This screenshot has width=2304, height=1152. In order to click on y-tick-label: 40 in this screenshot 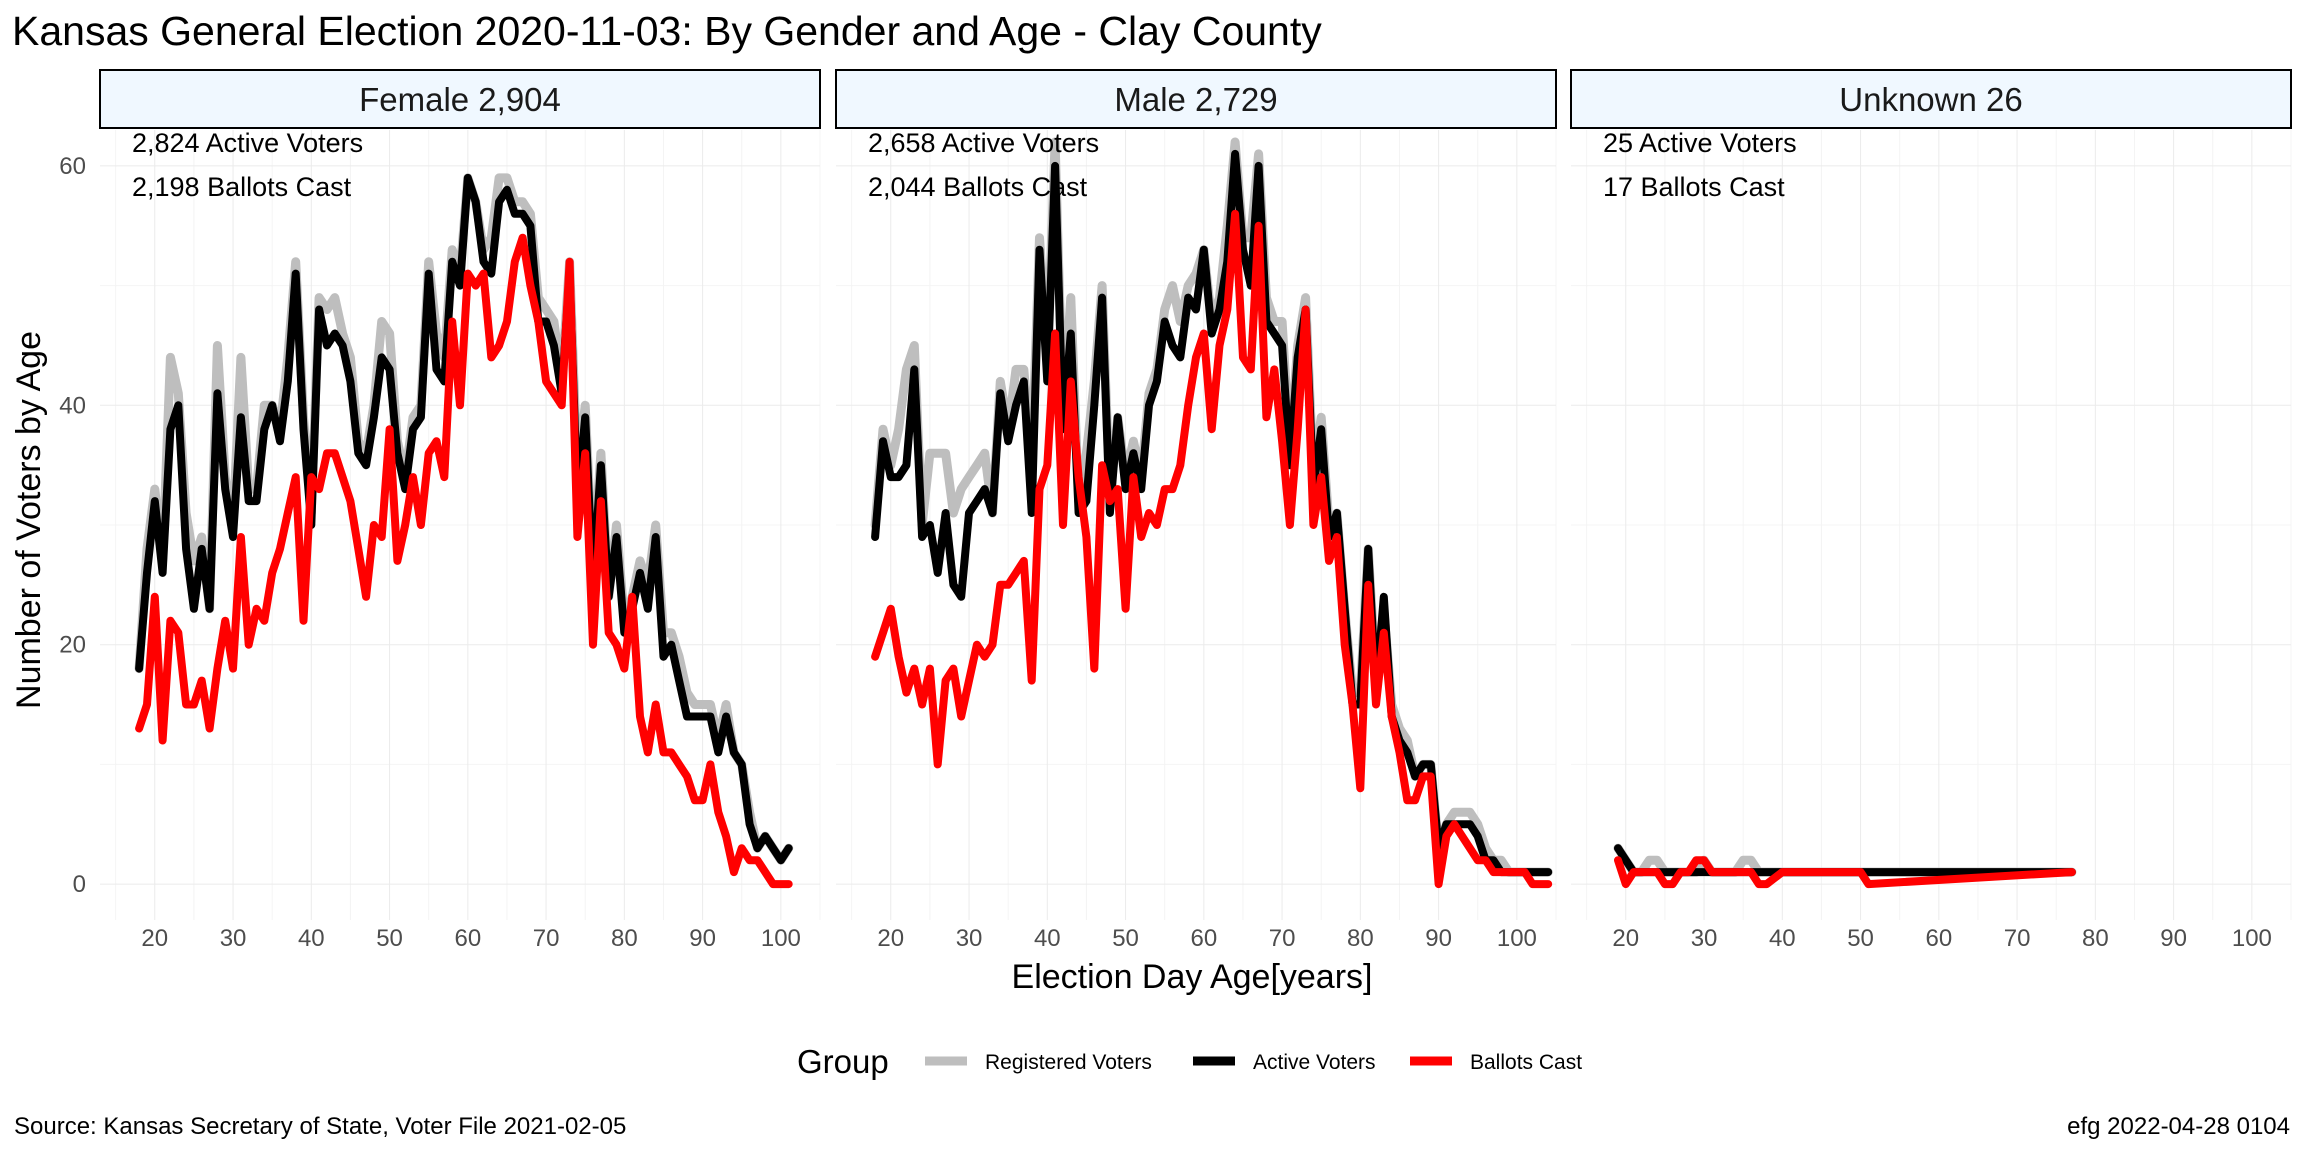, I will do `click(72, 405)`.